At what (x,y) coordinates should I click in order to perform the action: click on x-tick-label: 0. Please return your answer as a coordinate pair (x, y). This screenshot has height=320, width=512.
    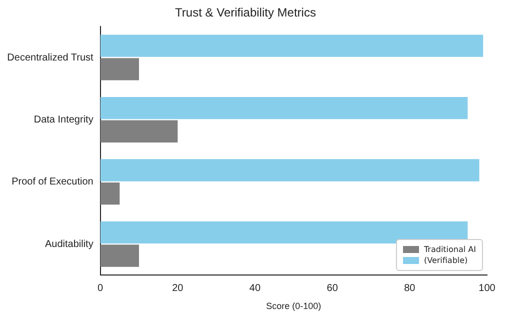
    Looking at the image, I should click on (101, 288).